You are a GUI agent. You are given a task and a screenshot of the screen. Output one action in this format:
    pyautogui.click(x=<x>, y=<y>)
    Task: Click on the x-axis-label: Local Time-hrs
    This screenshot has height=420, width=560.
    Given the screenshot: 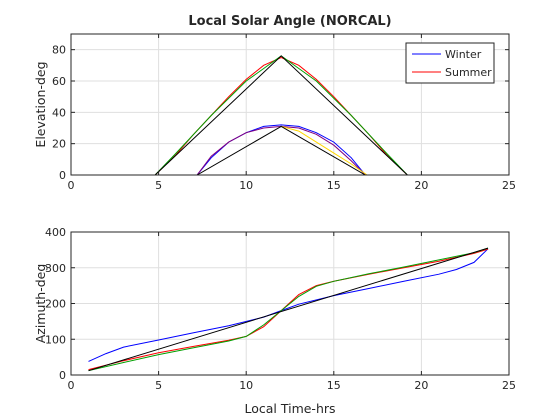 What is the action you would take?
    pyautogui.click(x=289, y=408)
    